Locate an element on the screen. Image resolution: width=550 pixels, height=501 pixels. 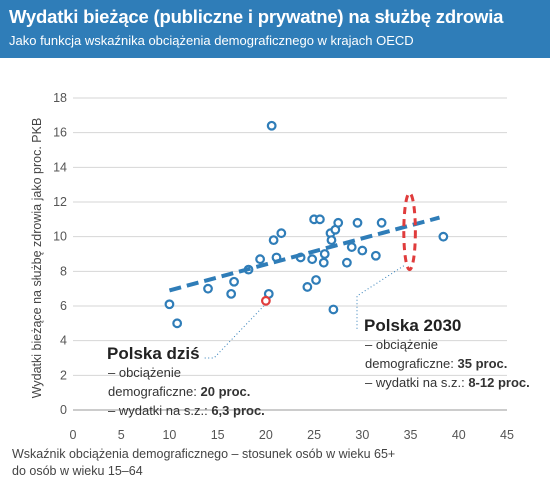
x-axis-label-line: do osób w wieku 15–64 is located at coordinates (77, 471).